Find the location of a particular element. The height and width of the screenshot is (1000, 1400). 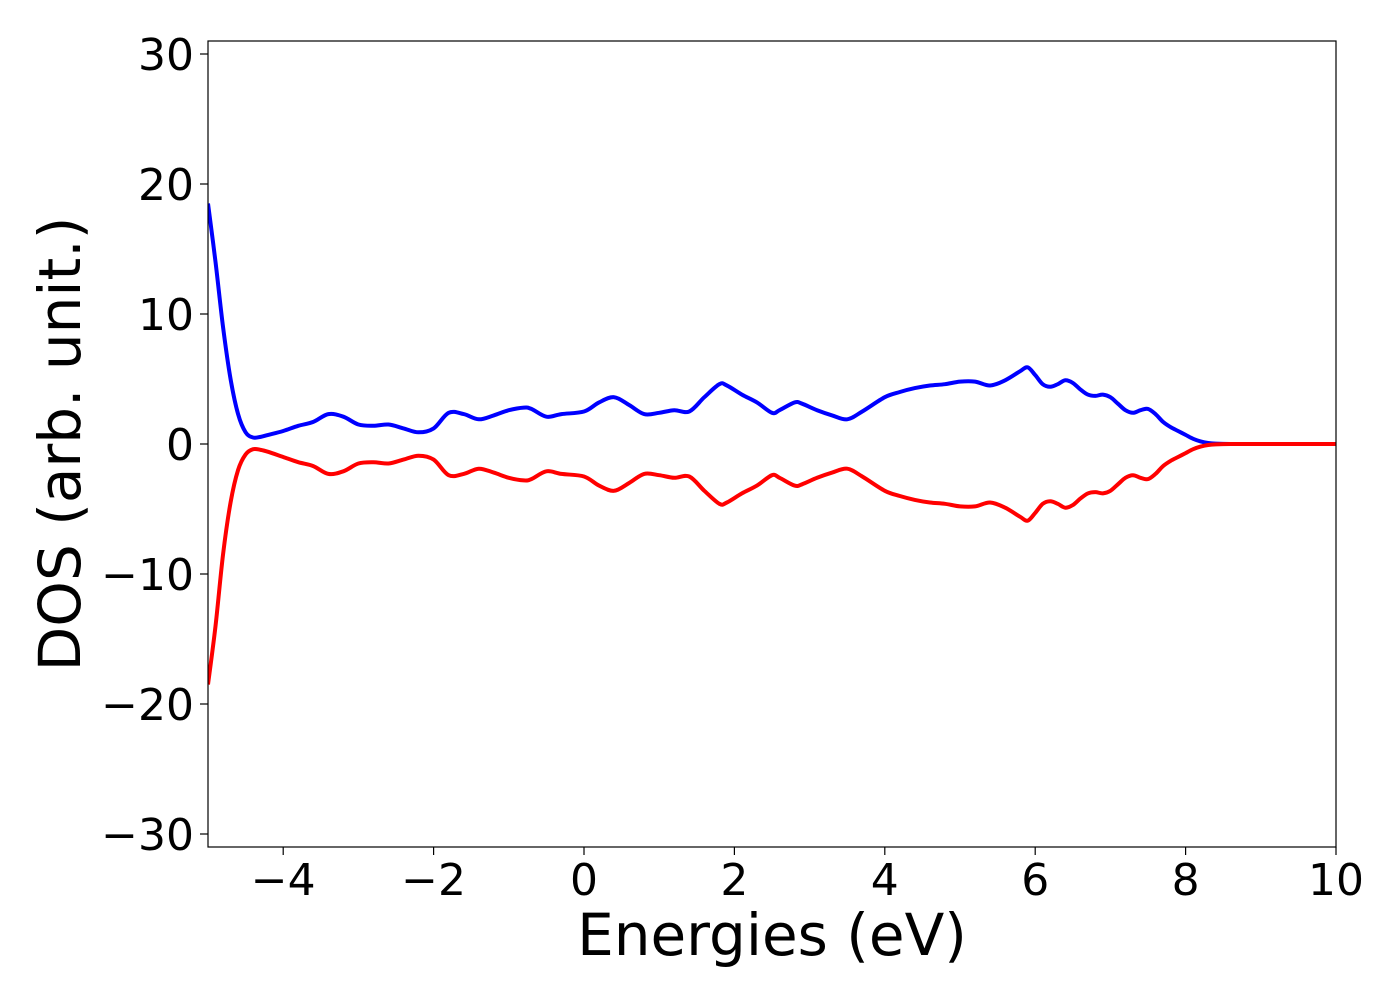

x-tick-label: 6 is located at coordinates (1035, 880).